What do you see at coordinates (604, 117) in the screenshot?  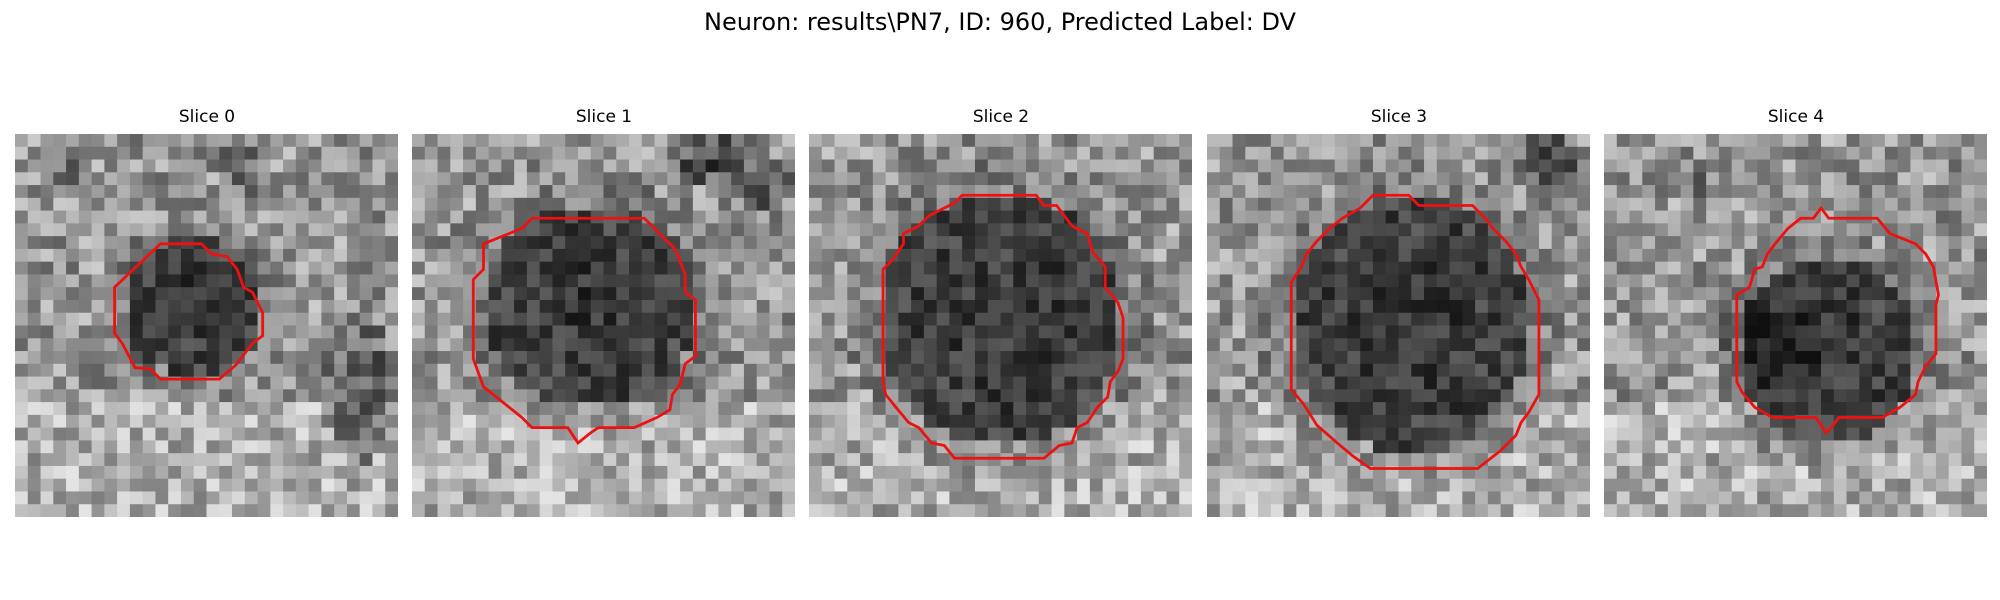 I see `slice-title: Slice 1` at bounding box center [604, 117].